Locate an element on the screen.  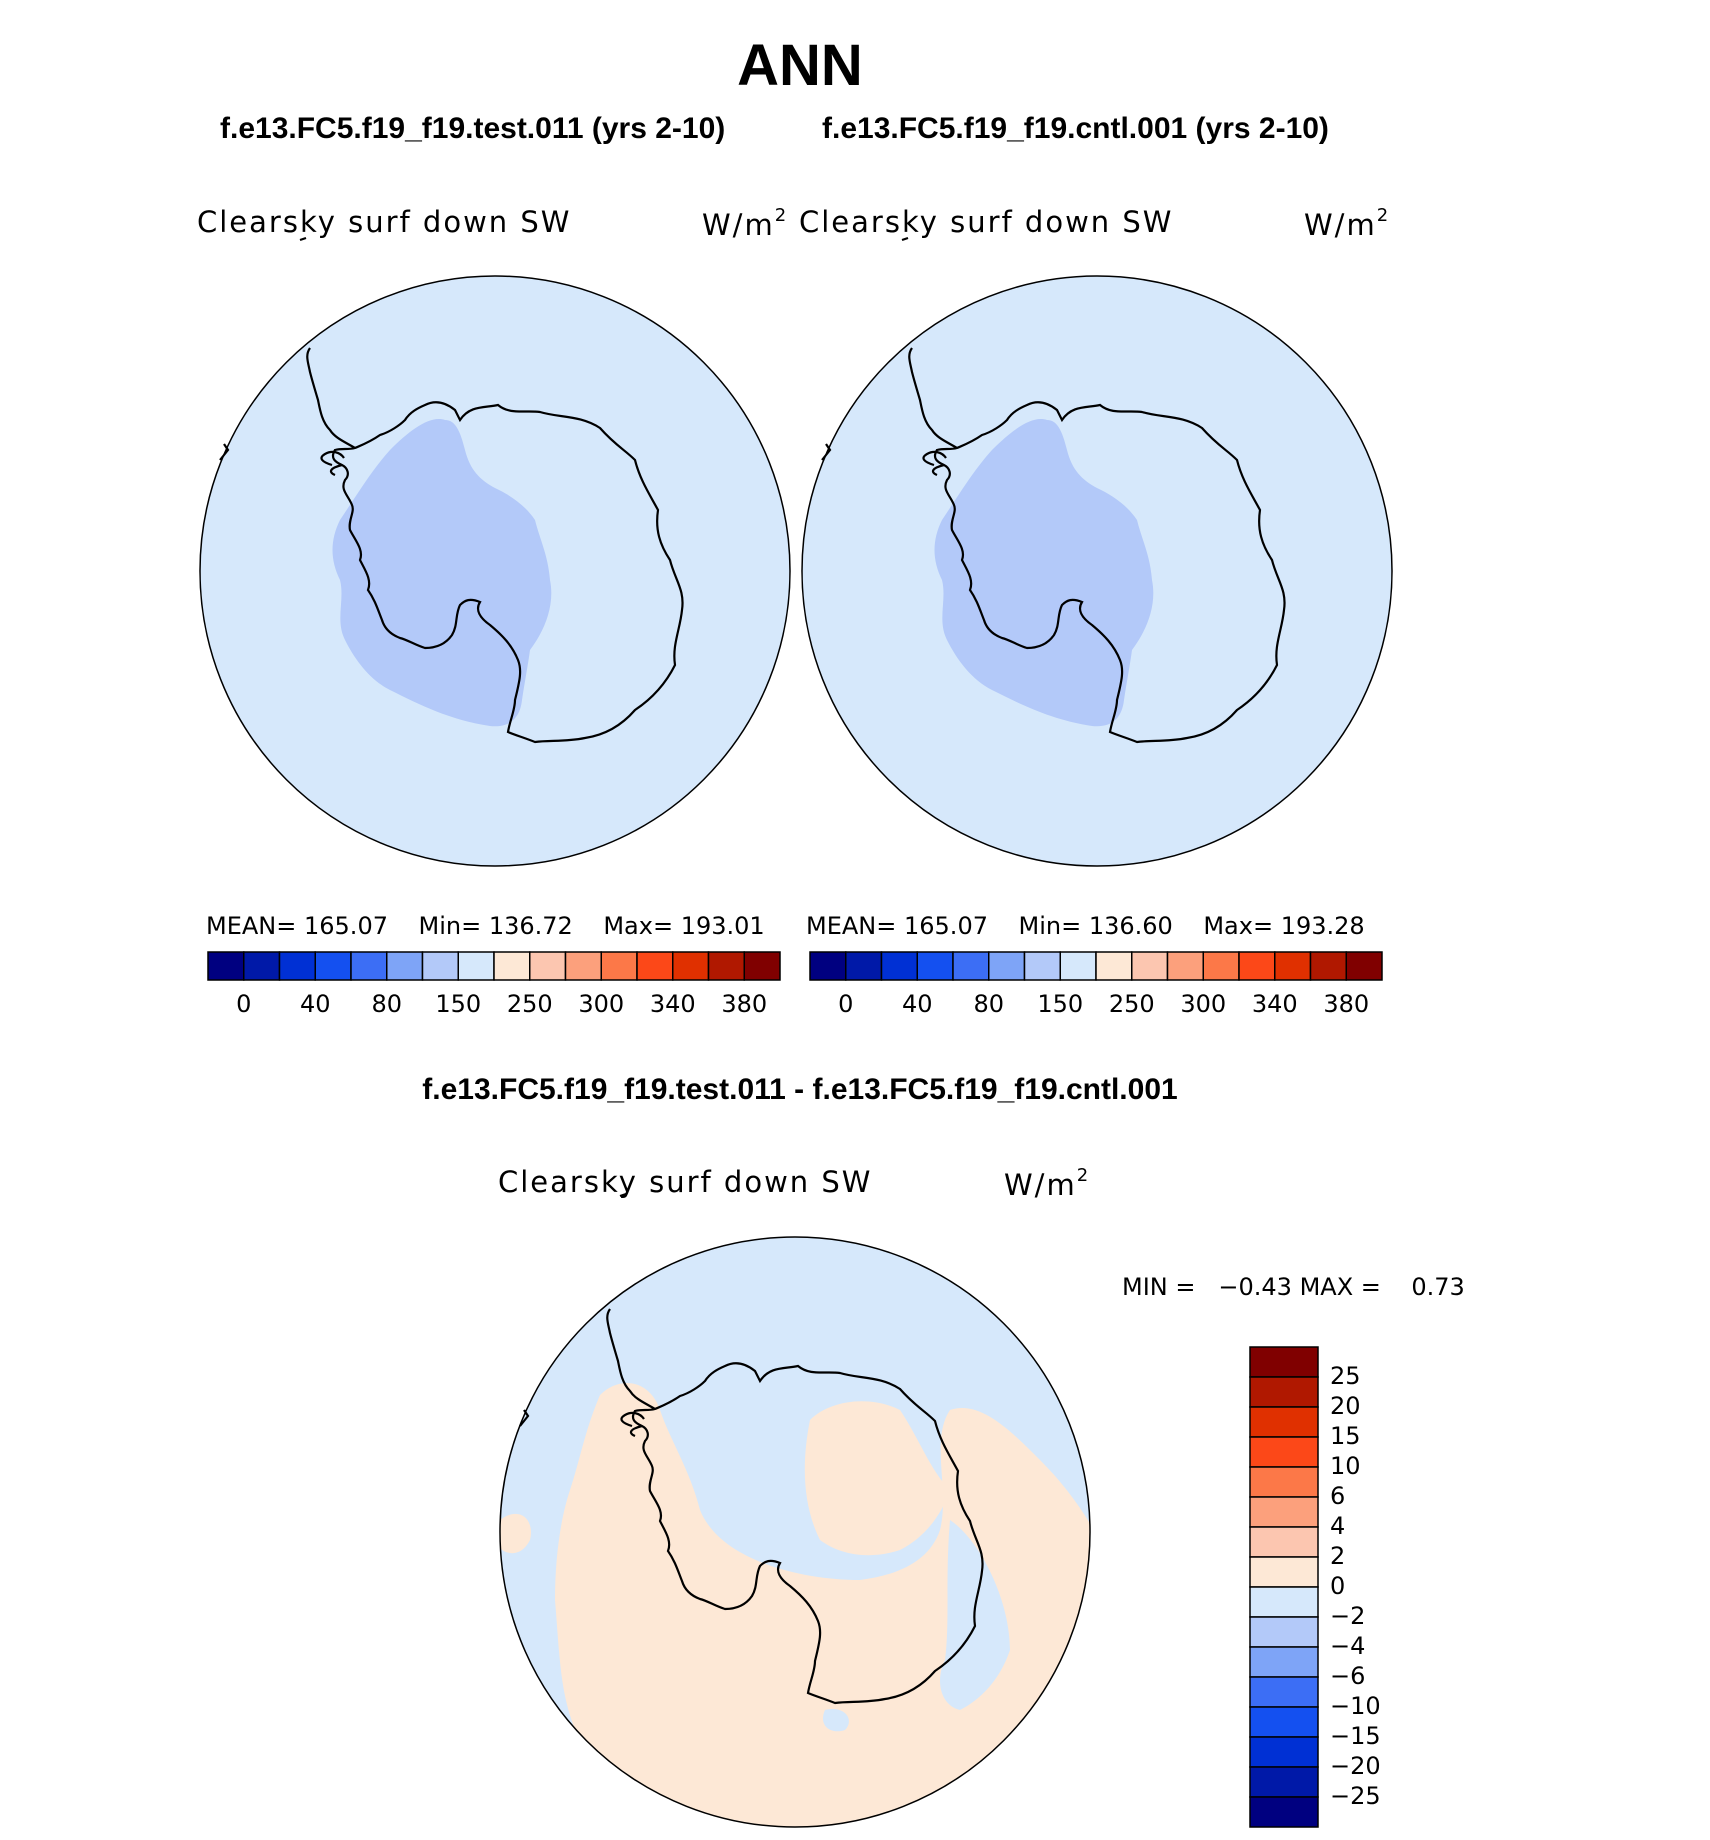
test-units-label: W/m2 is located at coordinates (745, 223).